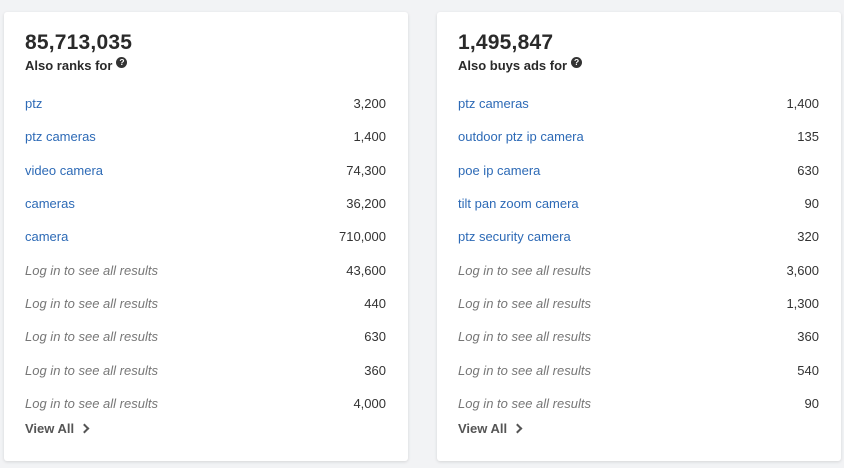 Image resolution: width=844 pixels, height=468 pixels. What do you see at coordinates (64, 170) in the screenshot?
I see `keyword-link: video camera` at bounding box center [64, 170].